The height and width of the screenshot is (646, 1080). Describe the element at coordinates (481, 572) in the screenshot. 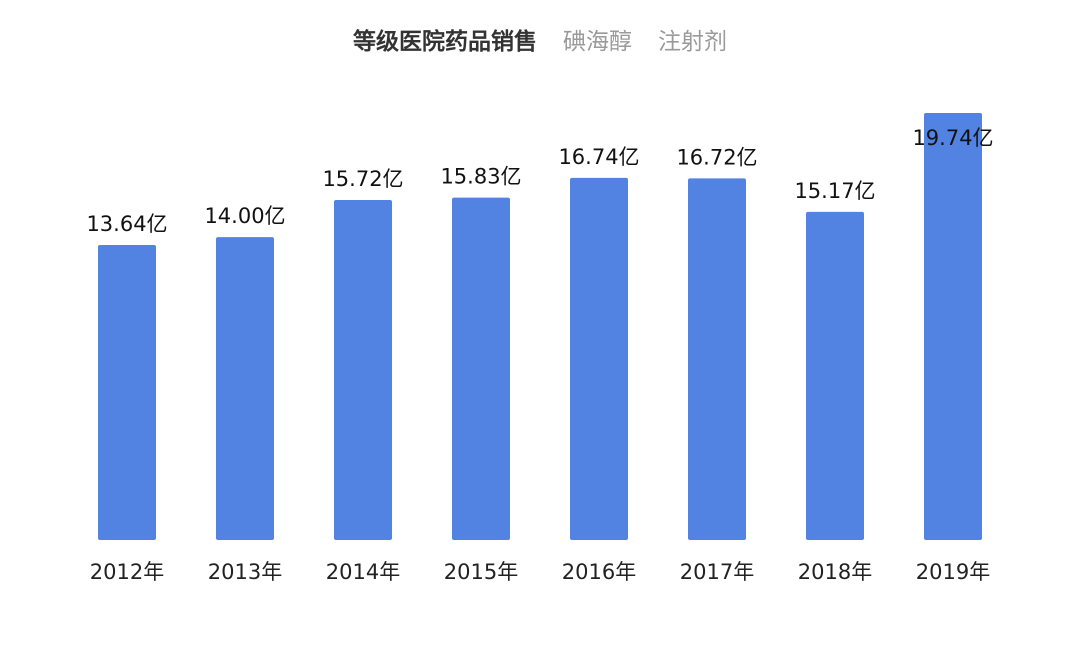

I see `x-tick-label: 2015年` at that location.